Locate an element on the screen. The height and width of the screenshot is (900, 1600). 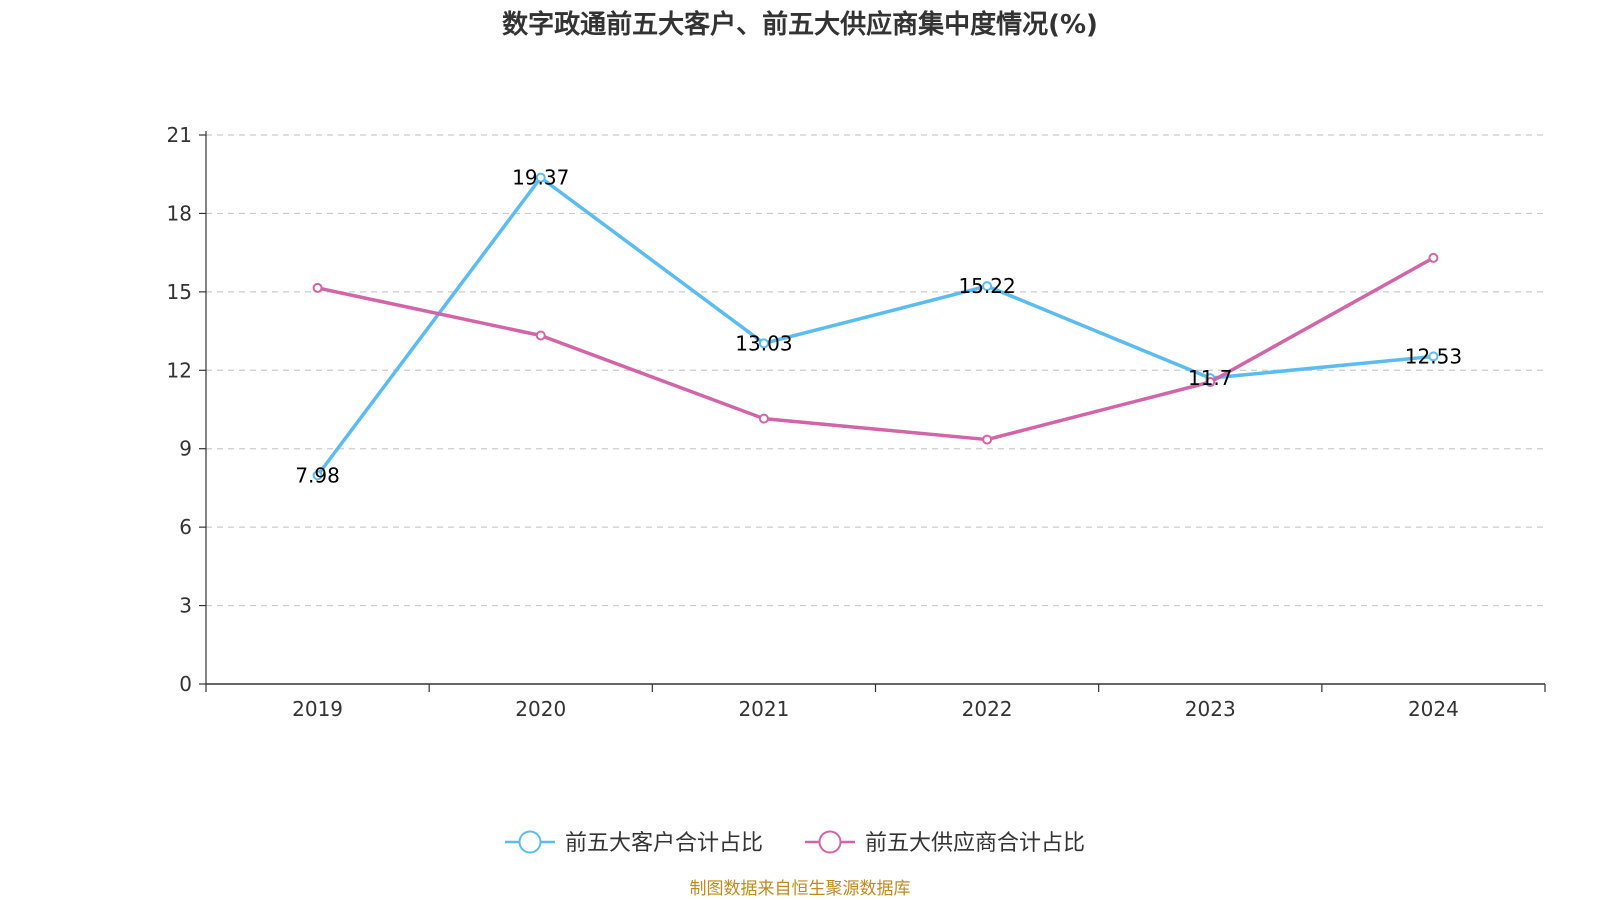
x-tick-label: 2023 is located at coordinates (1210, 709).